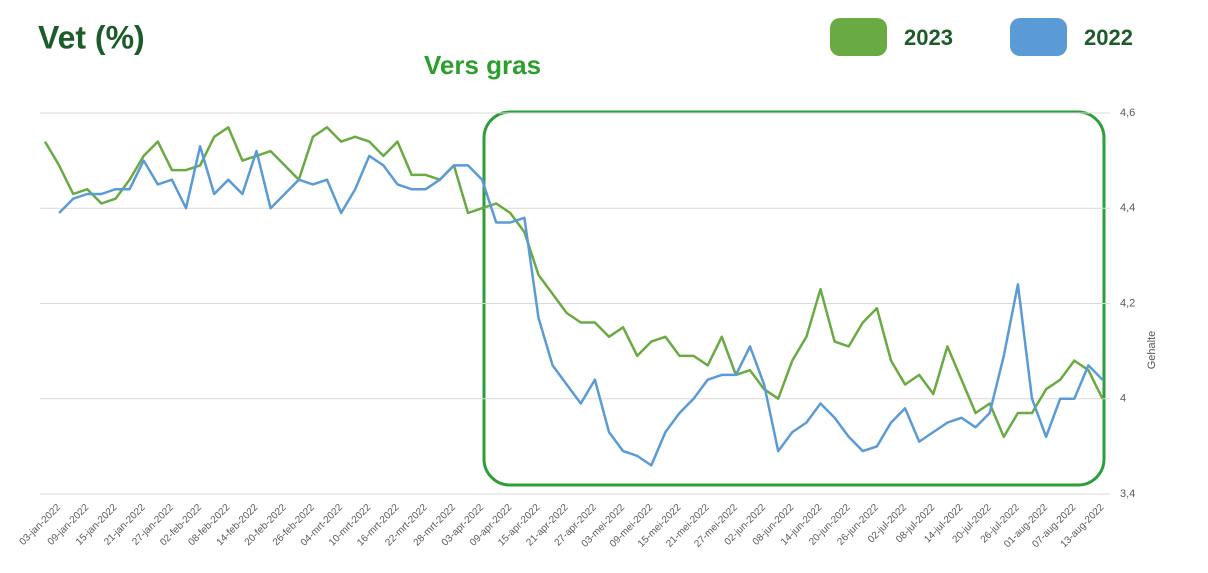 The width and height of the screenshot is (1208, 573). Describe the element at coordinates (928, 37) in the screenshot. I see `legend-label: 2023` at that location.